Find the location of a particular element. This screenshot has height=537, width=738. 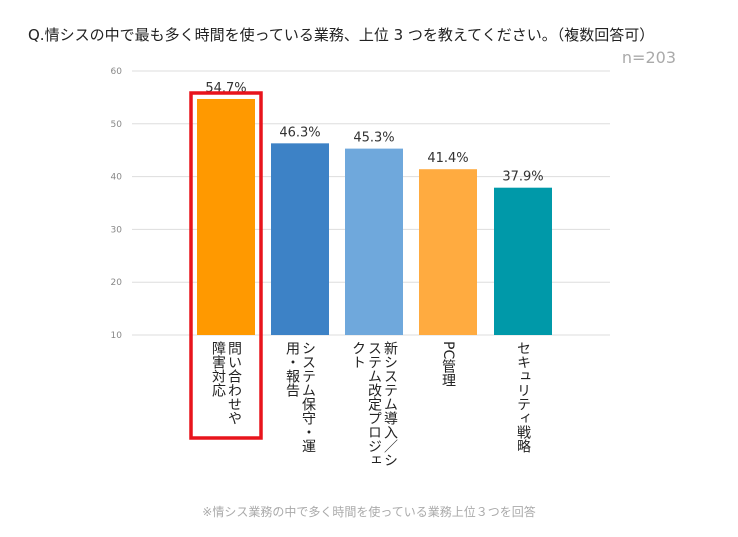

data-label: 46.3% is located at coordinates (299, 132).